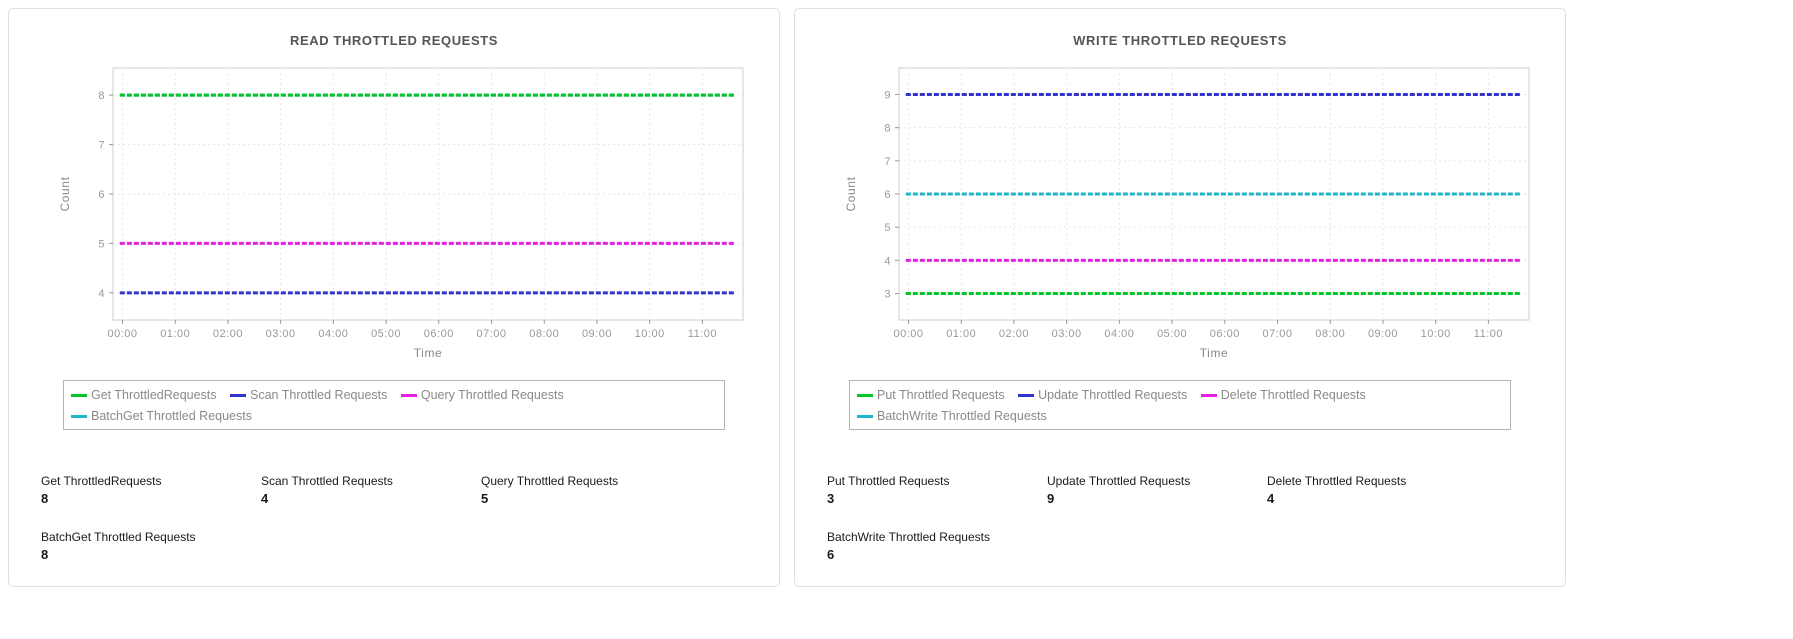 Image resolution: width=1793 pixels, height=639 pixels. Describe the element at coordinates (937, 546) in the screenshot. I see `stat-item: BatchWrite Throttled Requests 6` at that location.